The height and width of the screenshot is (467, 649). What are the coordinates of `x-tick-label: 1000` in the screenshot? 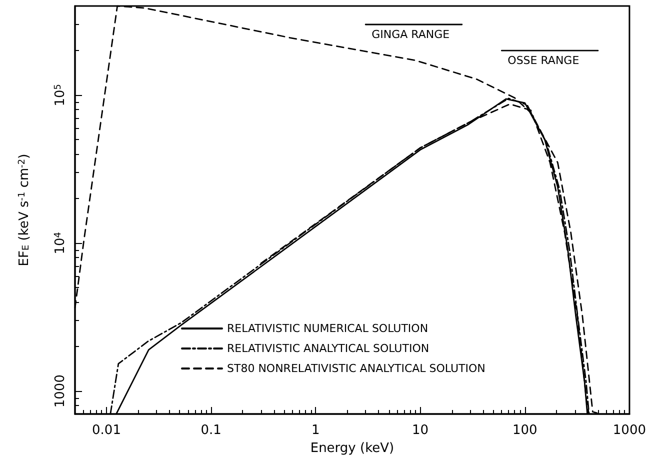 It's located at (629, 430).